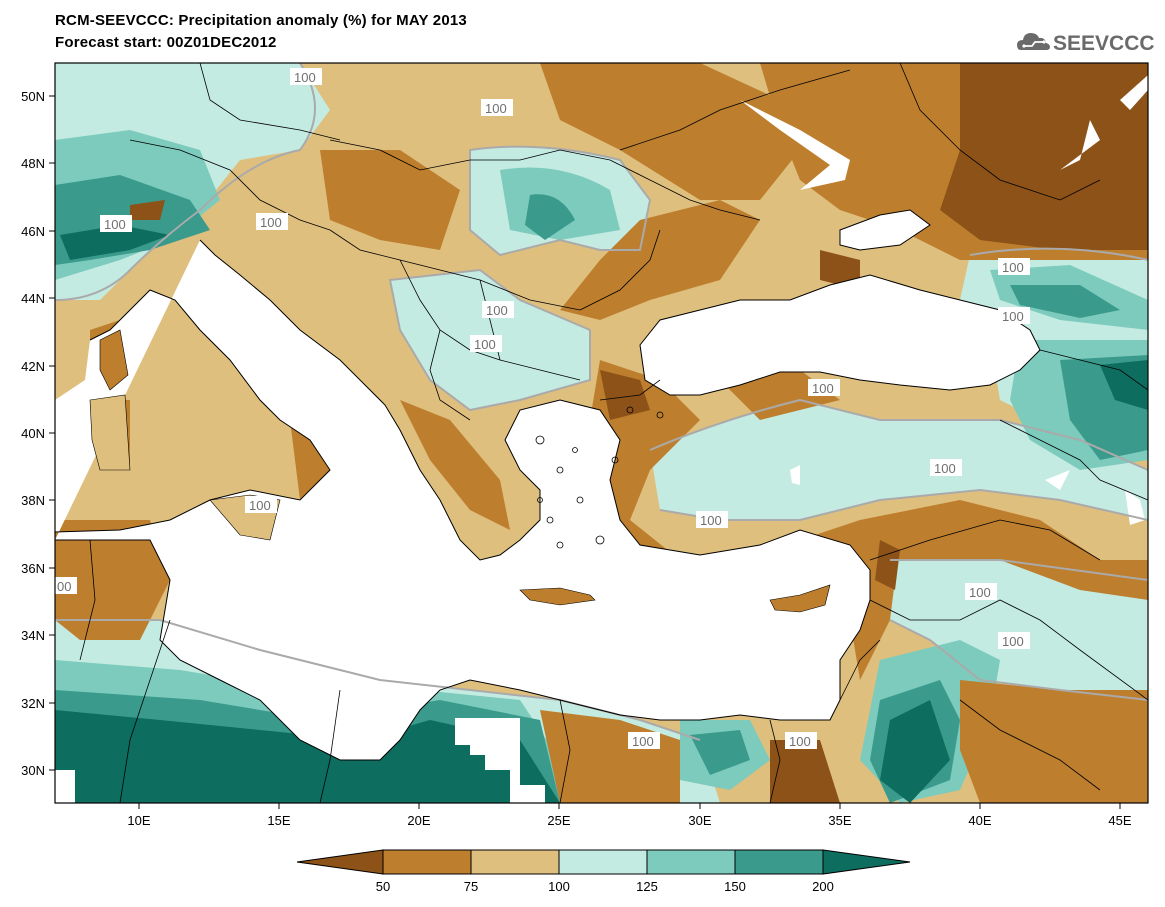 The width and height of the screenshot is (1165, 907). I want to click on corsica-island, so click(114, 360).